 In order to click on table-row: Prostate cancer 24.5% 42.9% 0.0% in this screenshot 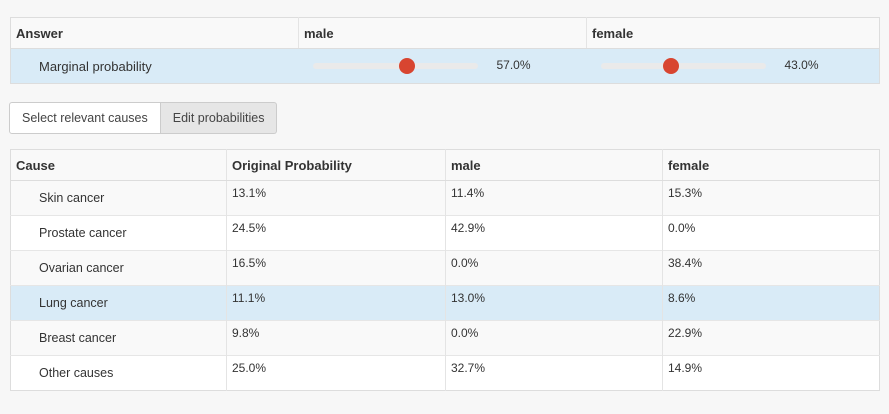, I will do `click(445, 233)`.